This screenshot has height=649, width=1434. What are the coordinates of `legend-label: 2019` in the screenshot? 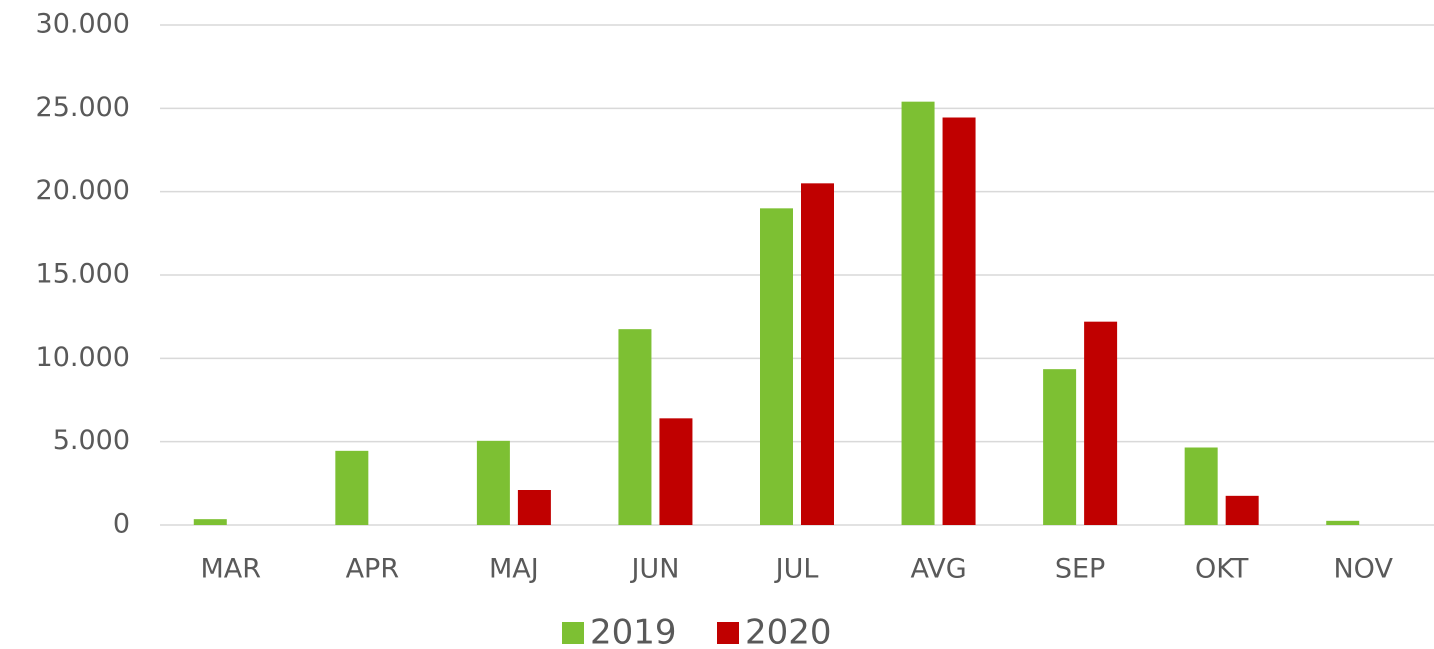 It's located at (633, 631).